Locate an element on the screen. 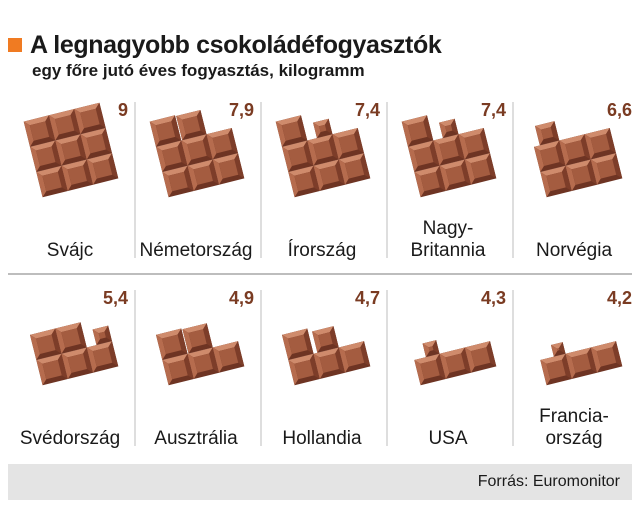 The width and height of the screenshot is (640, 514). country-group: 4,7 Hollandia is located at coordinates (331, 368).